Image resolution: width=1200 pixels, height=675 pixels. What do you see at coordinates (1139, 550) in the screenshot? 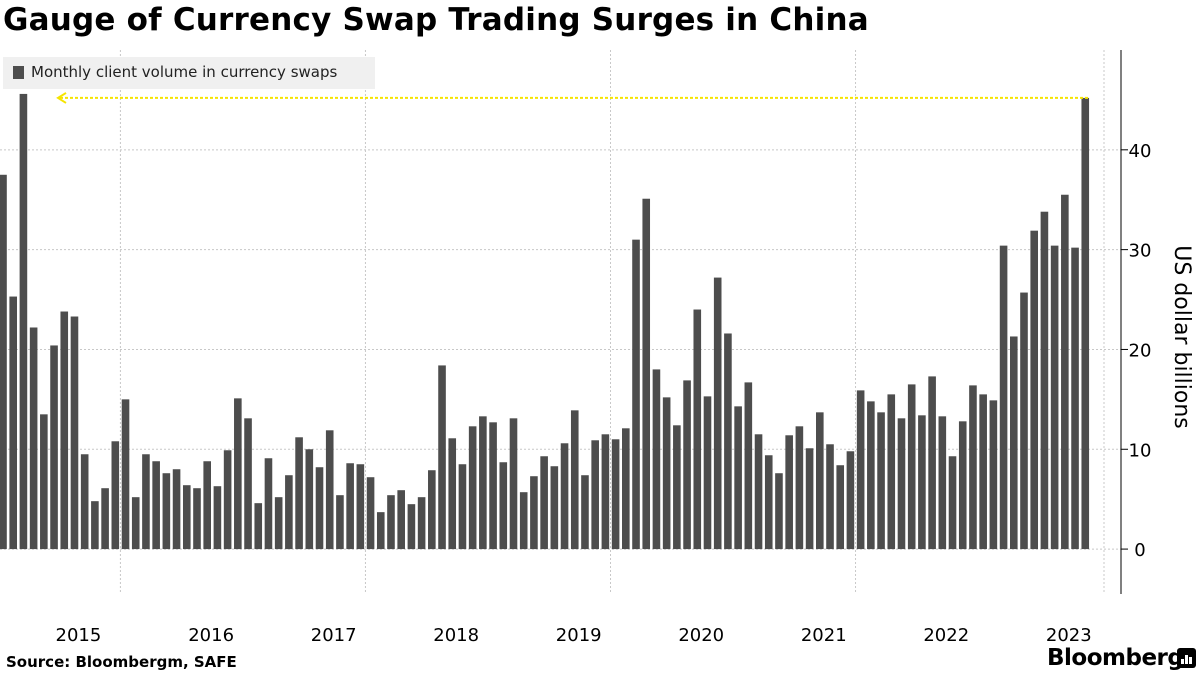
I see `y-tick-label: 0` at bounding box center [1139, 550].